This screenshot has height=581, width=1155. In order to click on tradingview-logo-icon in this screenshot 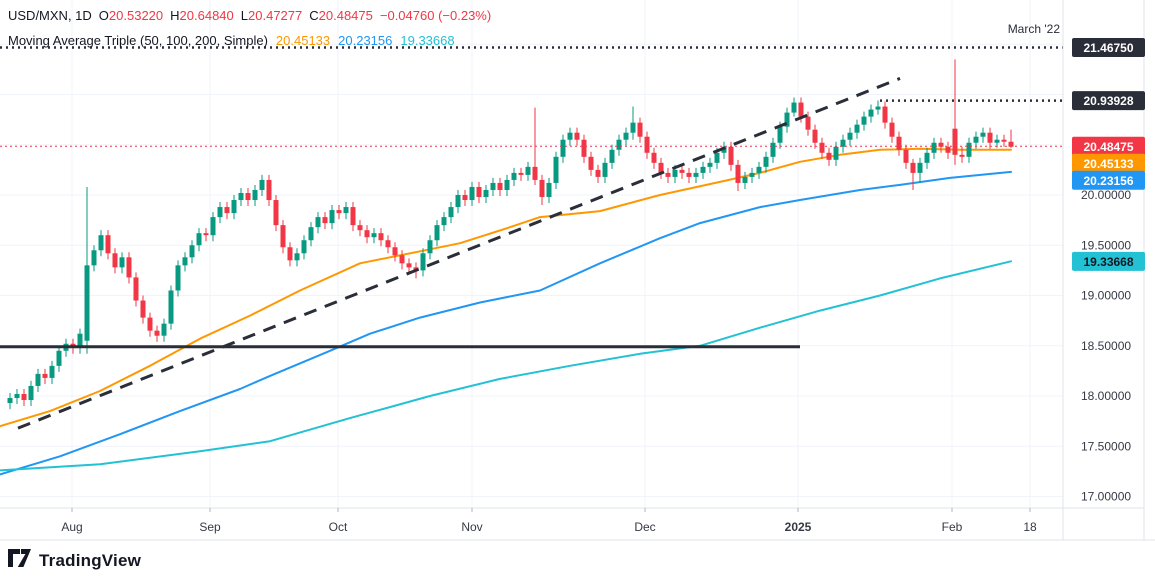, I will do `click(19, 561)`.